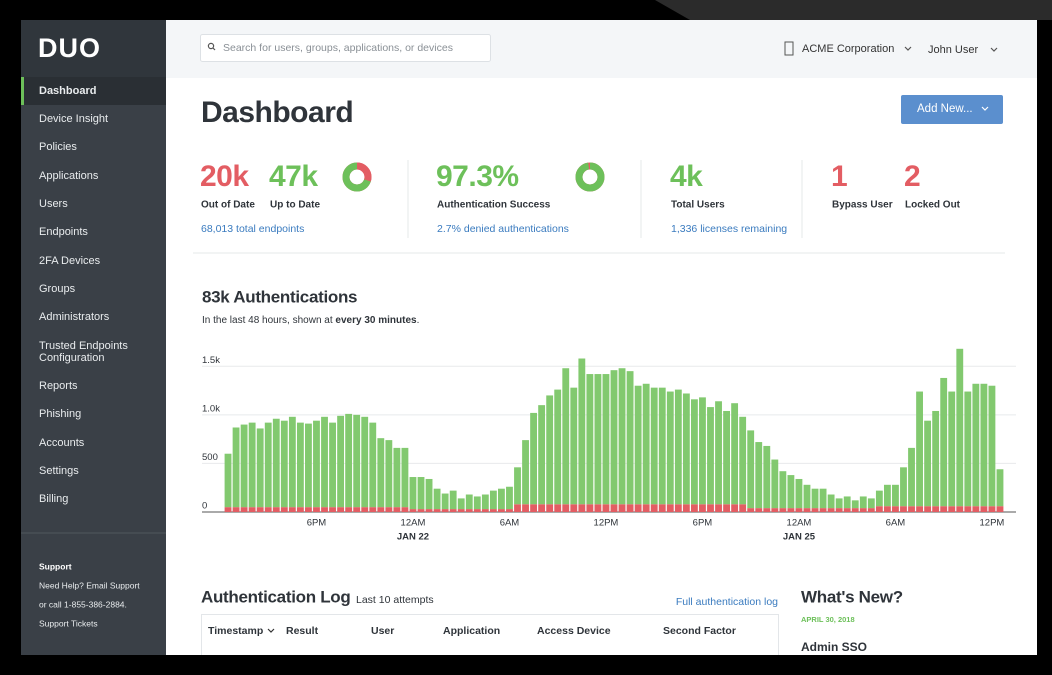 Image resolution: width=1052 pixels, height=675 pixels. What do you see at coordinates (69, 176) in the screenshot?
I see `nav-item: Applications` at bounding box center [69, 176].